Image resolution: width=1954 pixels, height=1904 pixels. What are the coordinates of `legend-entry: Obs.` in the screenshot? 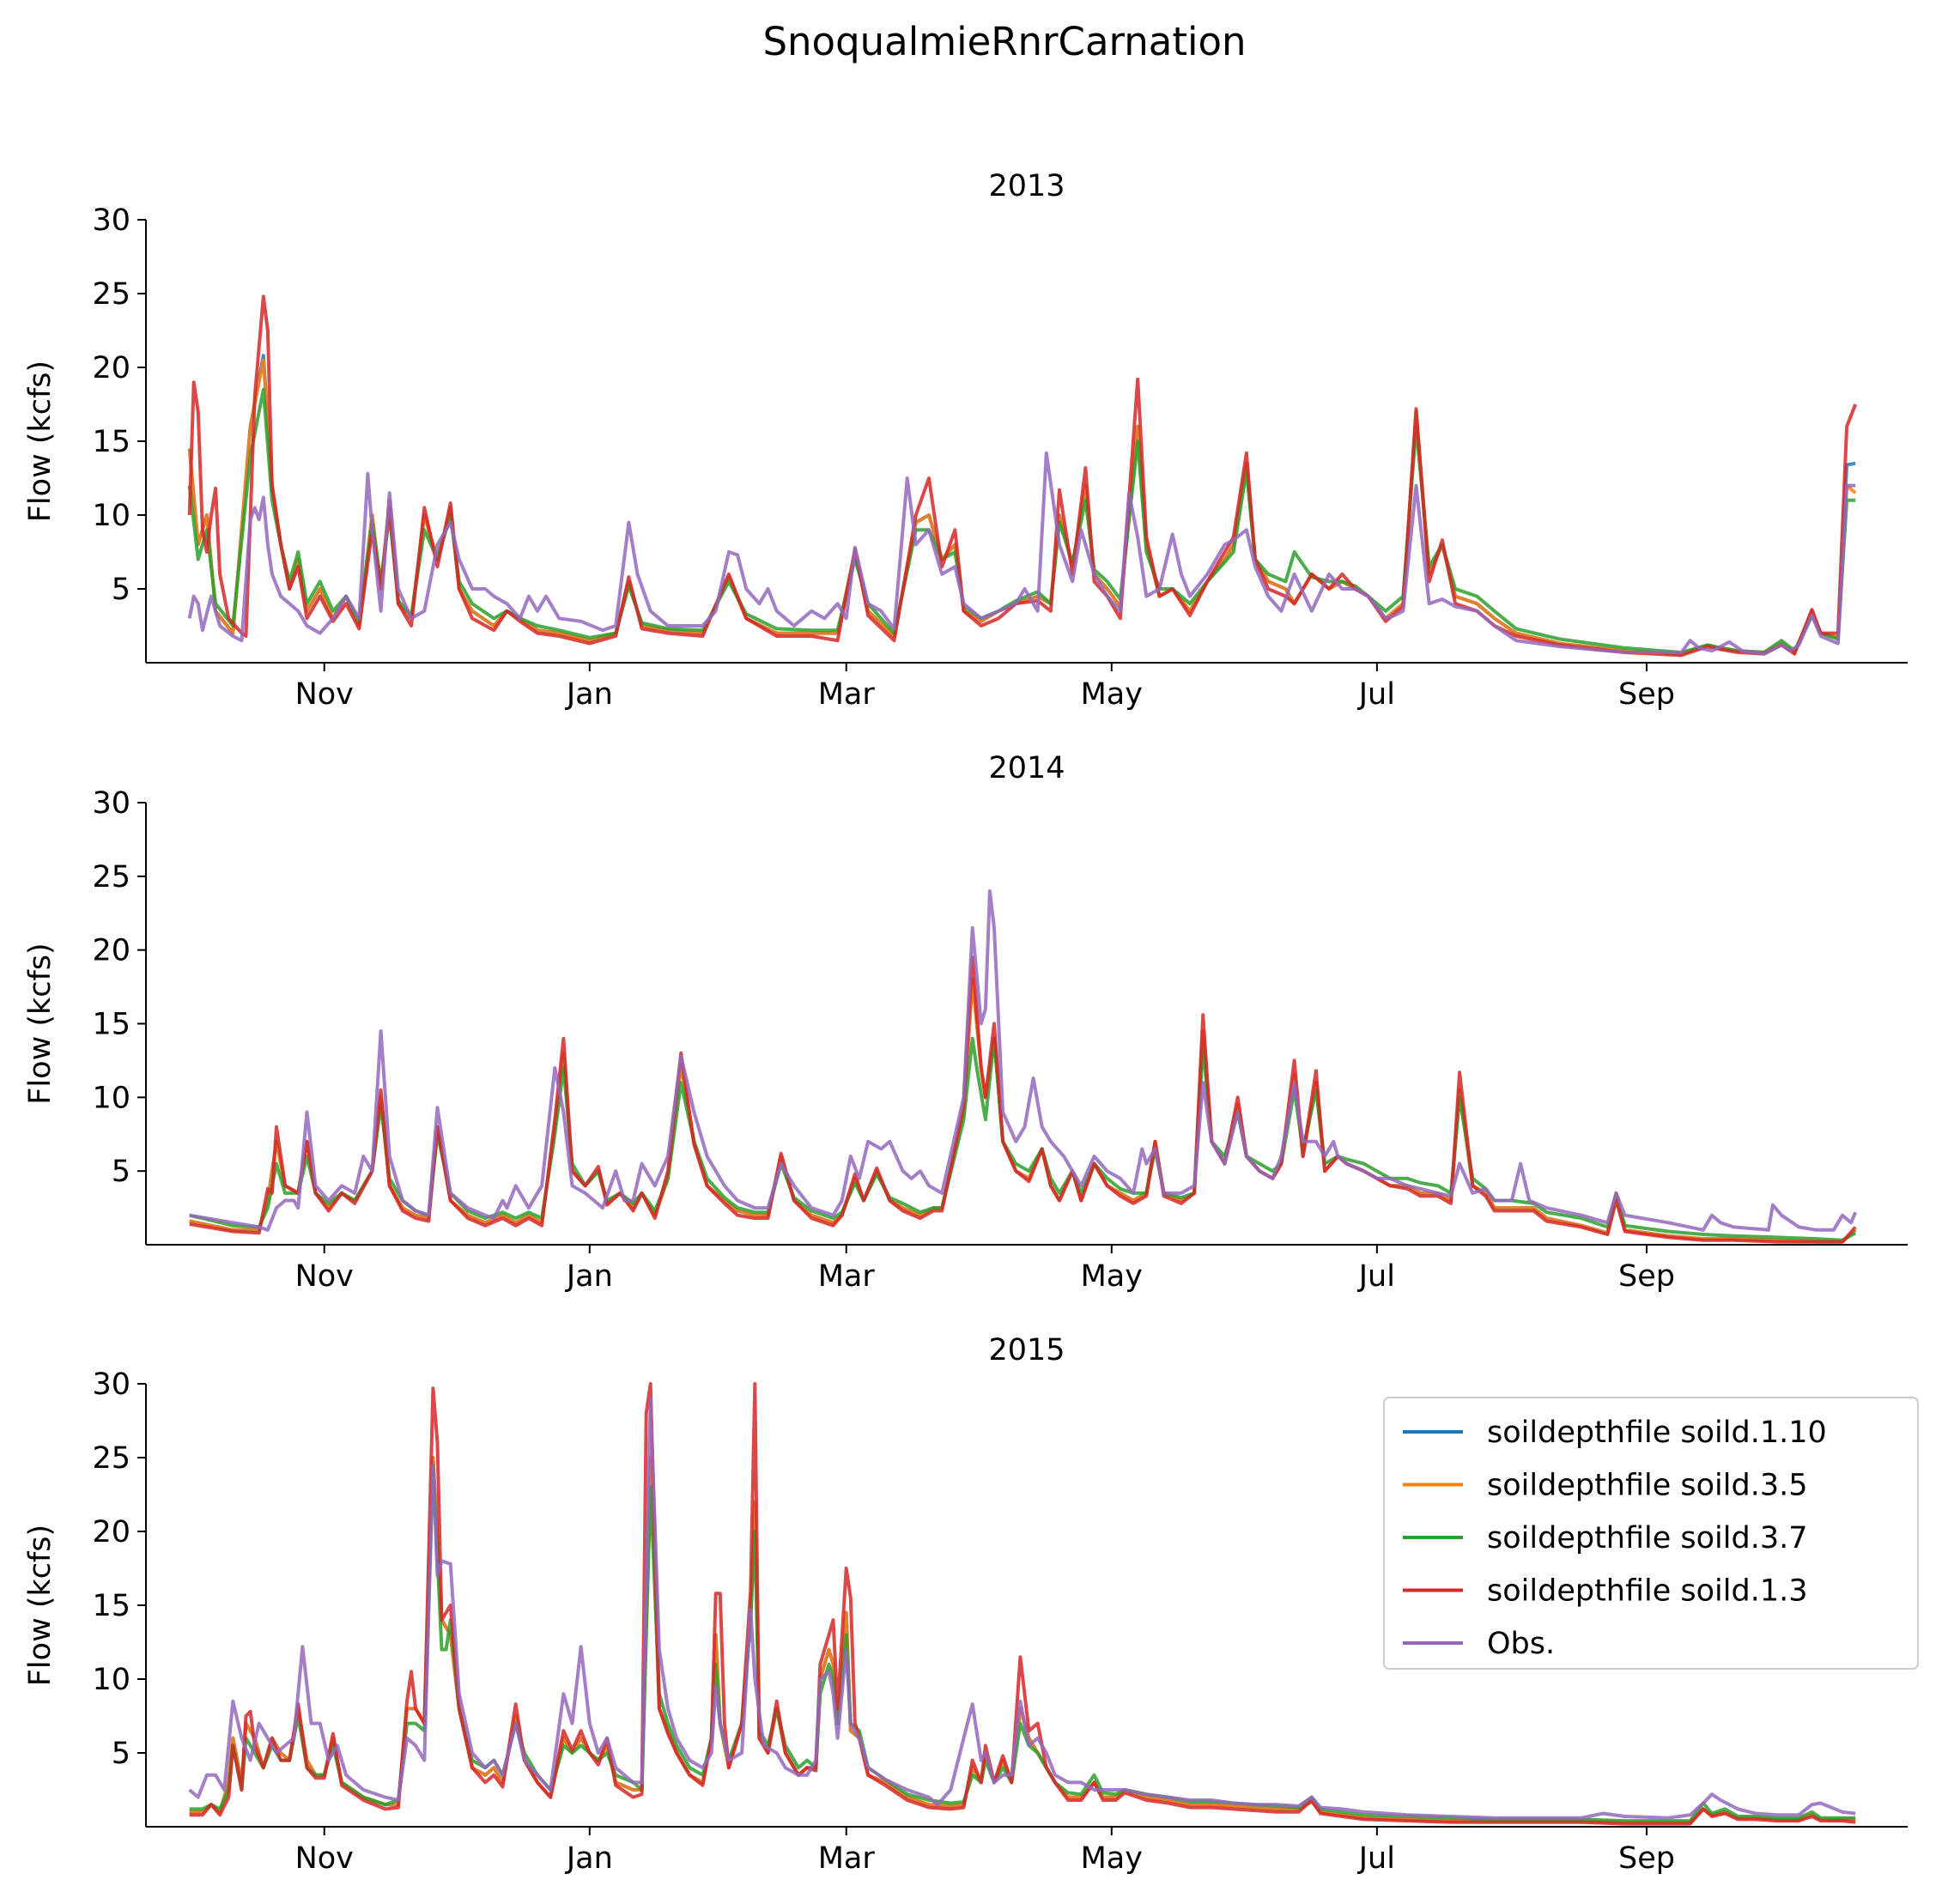 It's located at (1479, 1644).